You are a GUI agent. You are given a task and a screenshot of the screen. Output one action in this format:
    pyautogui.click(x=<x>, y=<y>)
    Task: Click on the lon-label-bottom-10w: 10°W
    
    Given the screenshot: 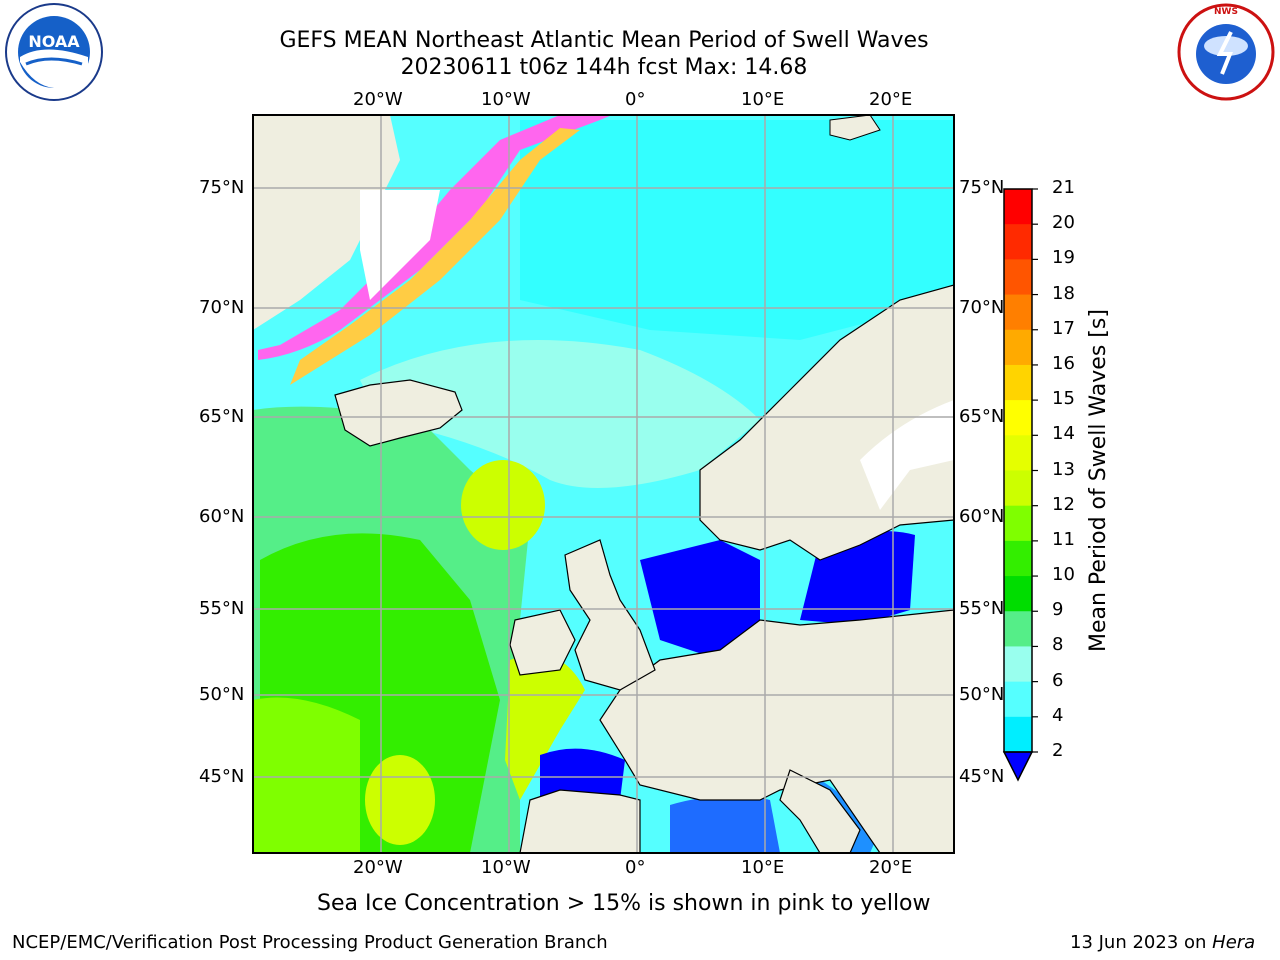 What is the action you would take?
    pyautogui.click(x=506, y=867)
    